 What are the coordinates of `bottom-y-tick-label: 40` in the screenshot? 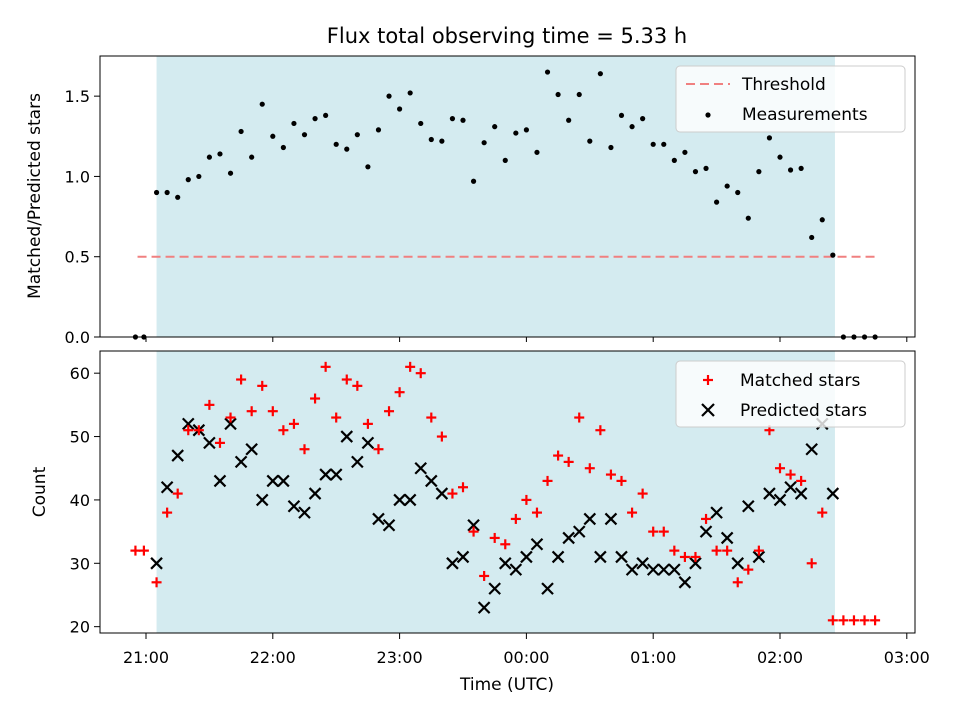 It's located at (80, 500).